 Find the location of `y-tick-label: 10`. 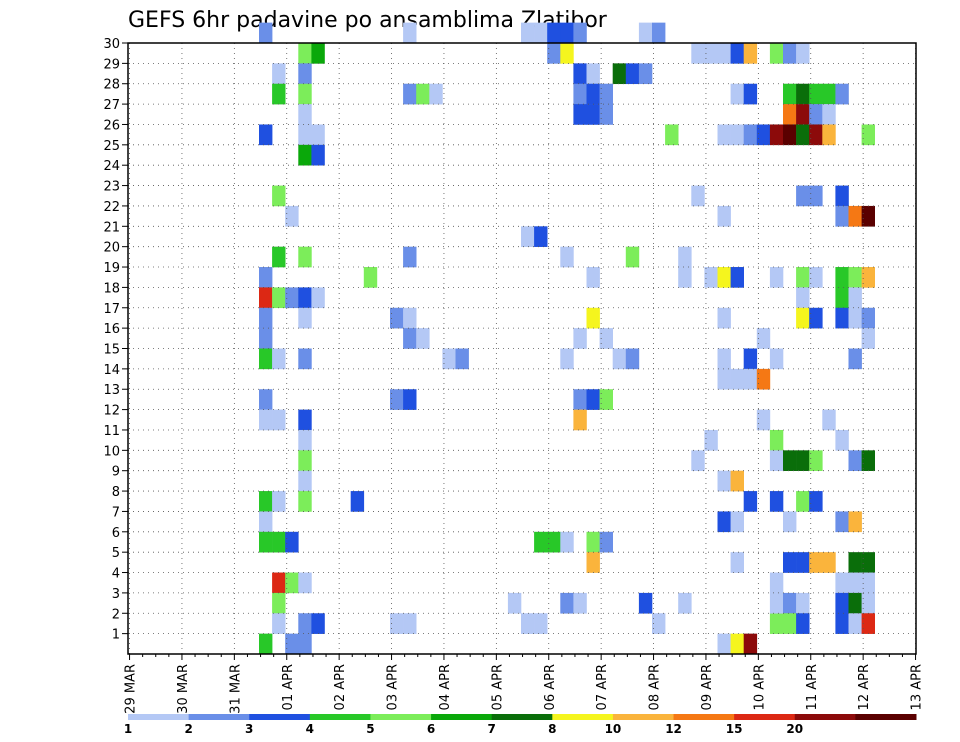

y-tick-label: 10 is located at coordinates (111, 451).